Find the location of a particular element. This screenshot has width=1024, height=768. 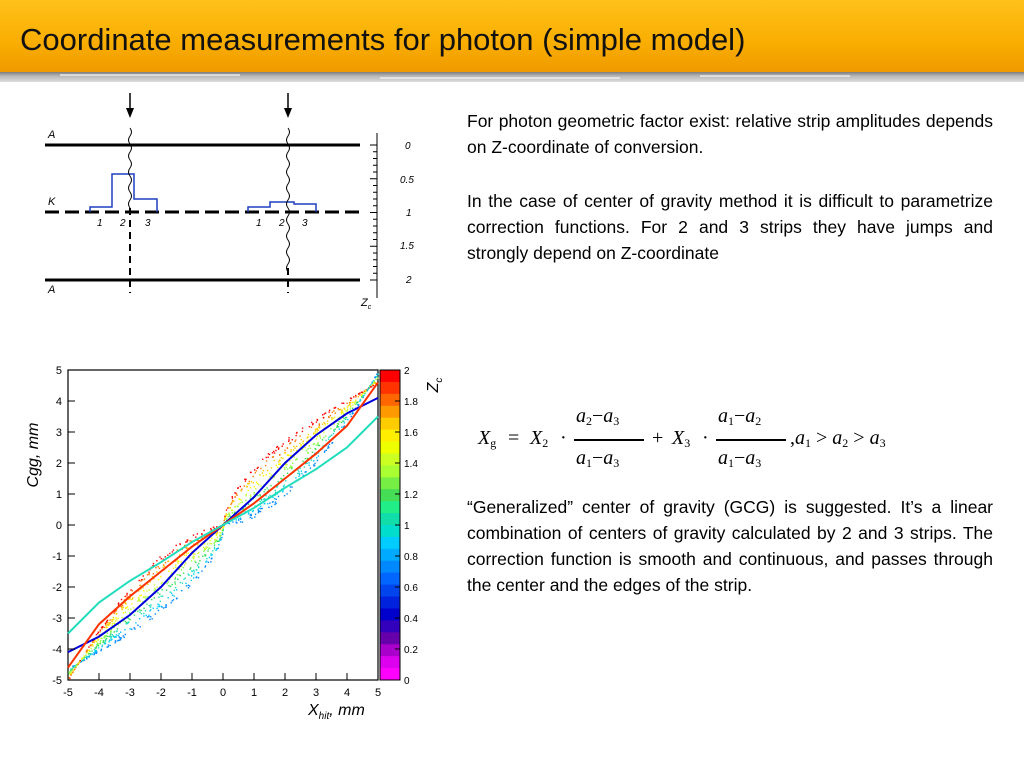

x-tick-label: 1 is located at coordinates (254, 693).